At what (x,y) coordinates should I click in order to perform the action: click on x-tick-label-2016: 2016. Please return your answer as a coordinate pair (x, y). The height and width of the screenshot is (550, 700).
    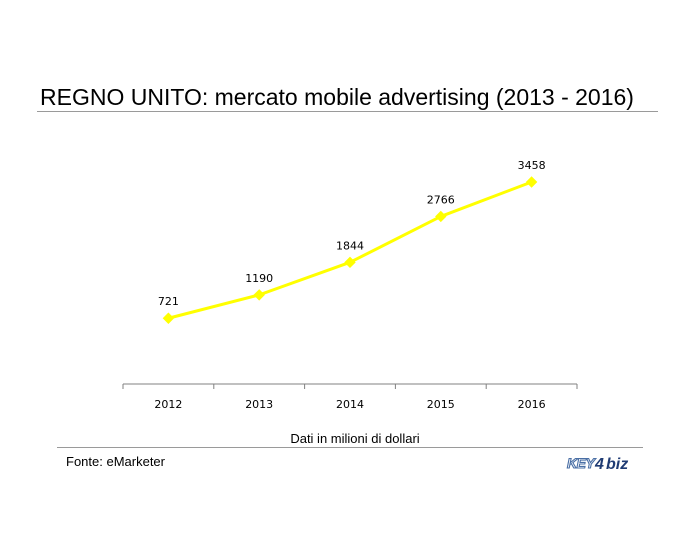
    Looking at the image, I should click on (532, 404).